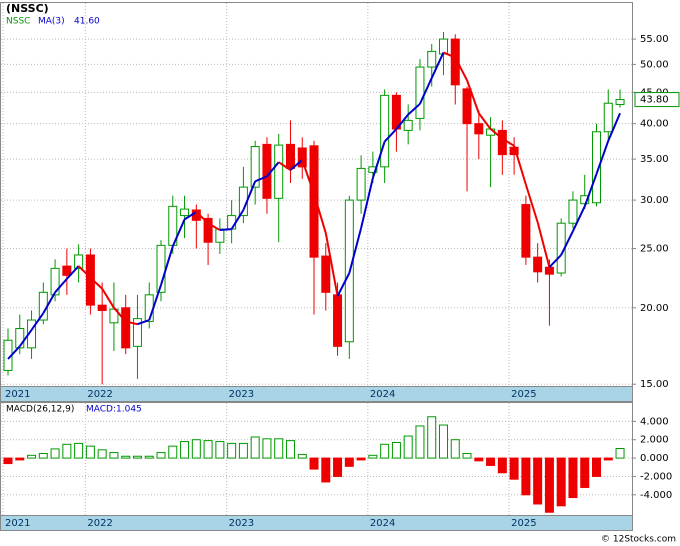 The image size is (680, 546). What do you see at coordinates (523, 394) in the screenshot?
I see `x-tick-label: 2025` at bounding box center [523, 394].